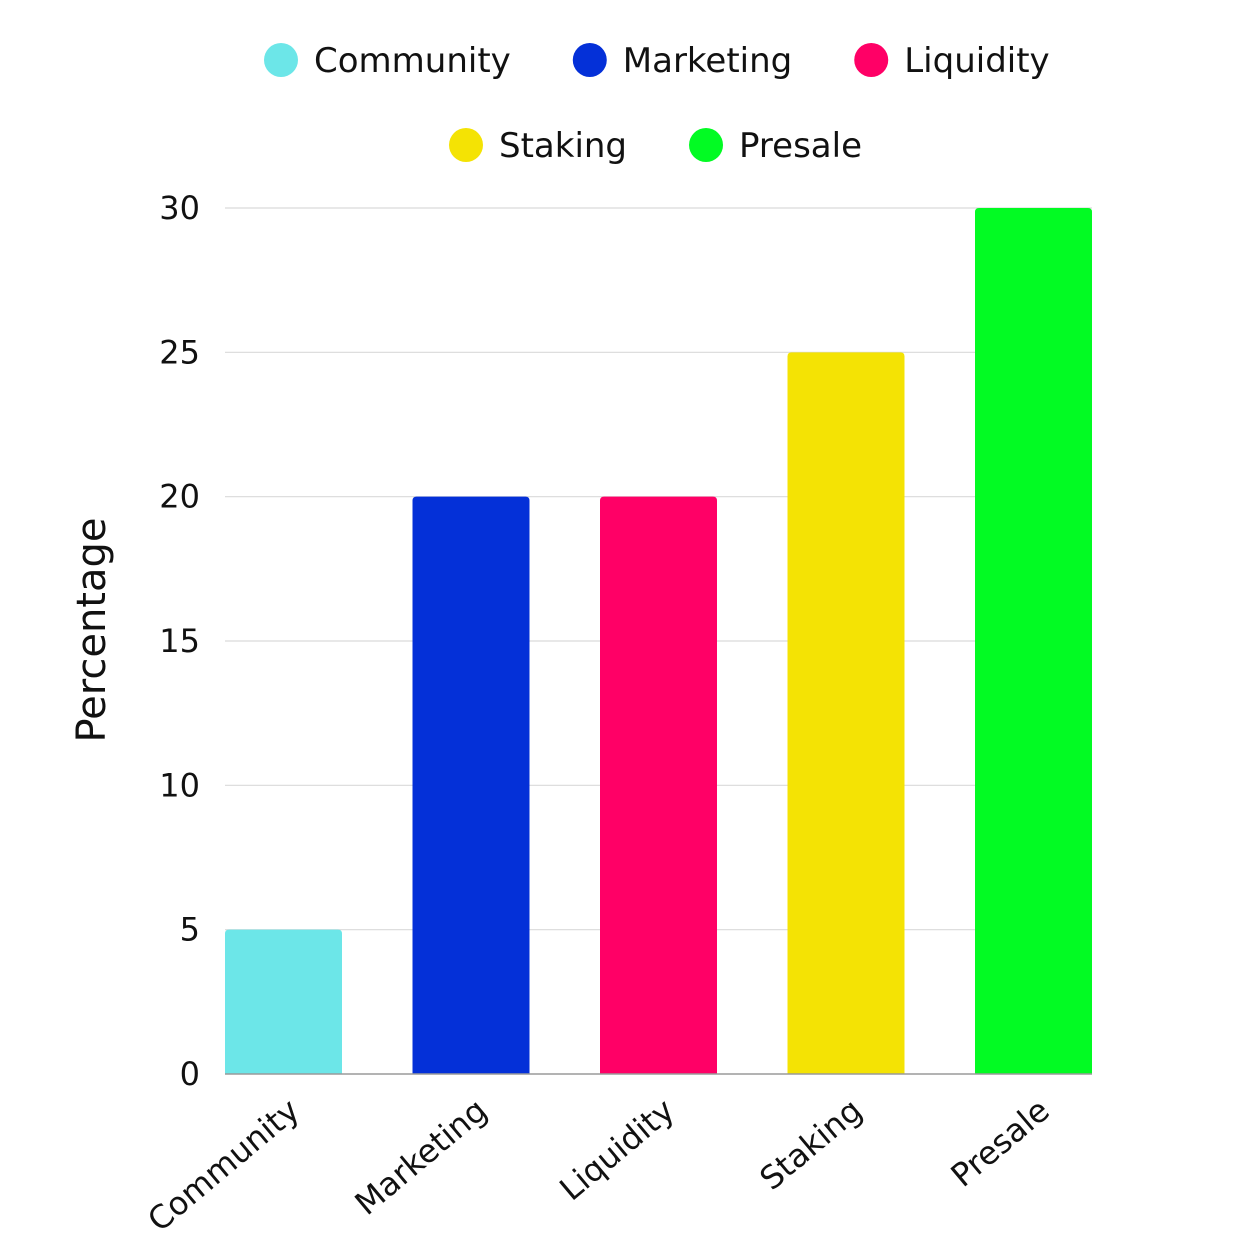 The height and width of the screenshot is (1260, 1260). What do you see at coordinates (179, 208) in the screenshot?
I see `y-tick-label: 30` at bounding box center [179, 208].